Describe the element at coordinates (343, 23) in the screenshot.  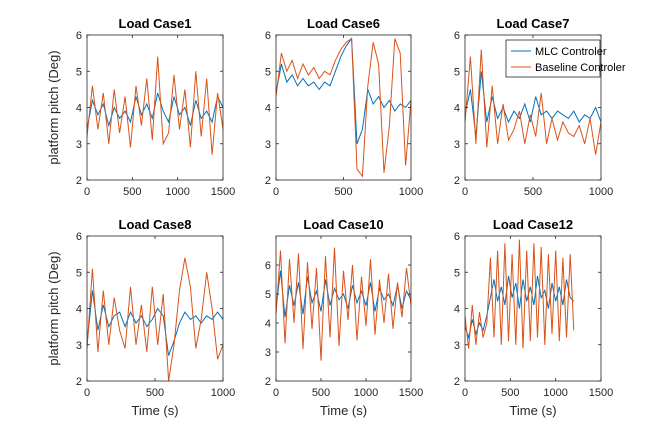
I see `subplot-title: Load Case6` at that location.